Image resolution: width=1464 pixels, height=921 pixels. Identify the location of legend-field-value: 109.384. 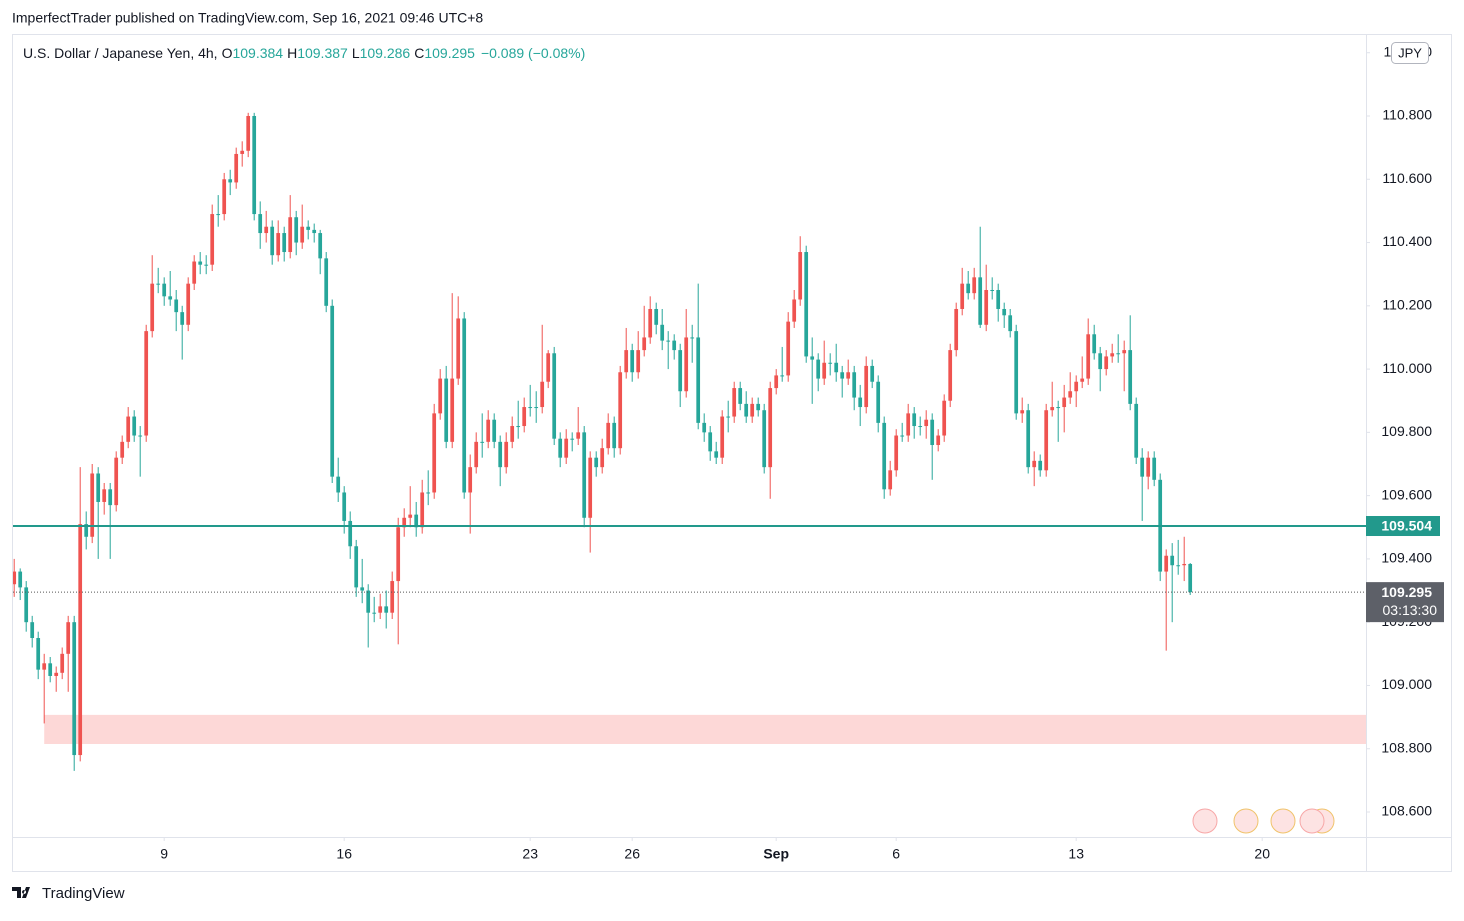
(257, 53).